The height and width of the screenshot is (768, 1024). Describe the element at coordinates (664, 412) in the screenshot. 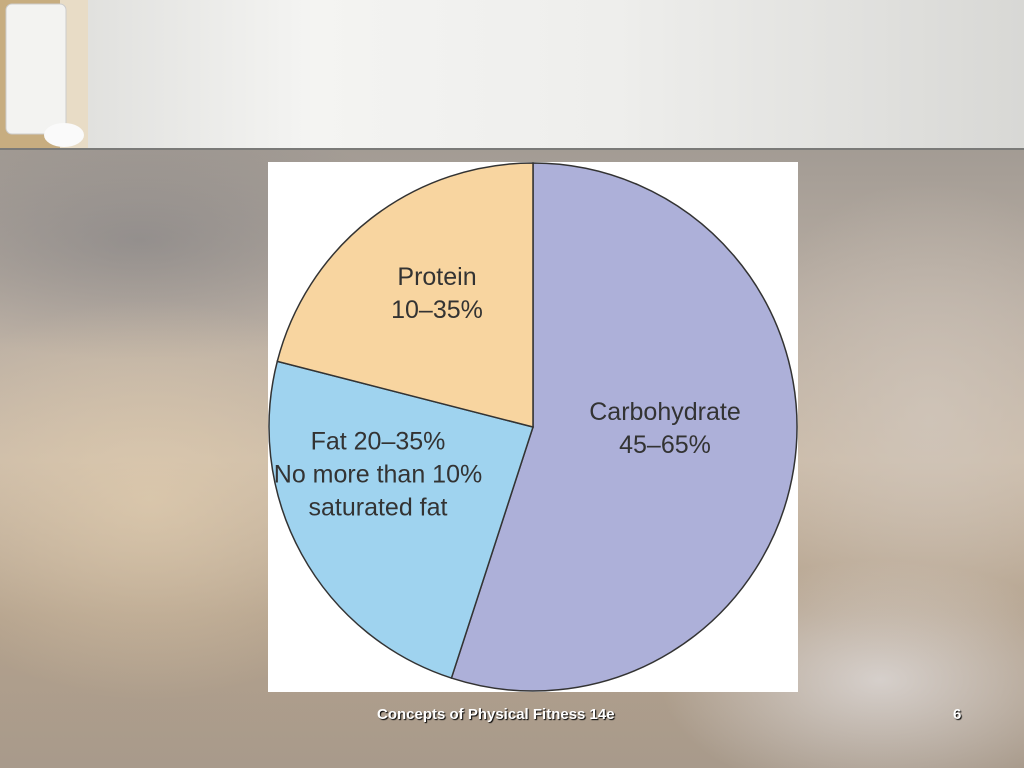

I see `slice-label: Carbohydrate` at that location.